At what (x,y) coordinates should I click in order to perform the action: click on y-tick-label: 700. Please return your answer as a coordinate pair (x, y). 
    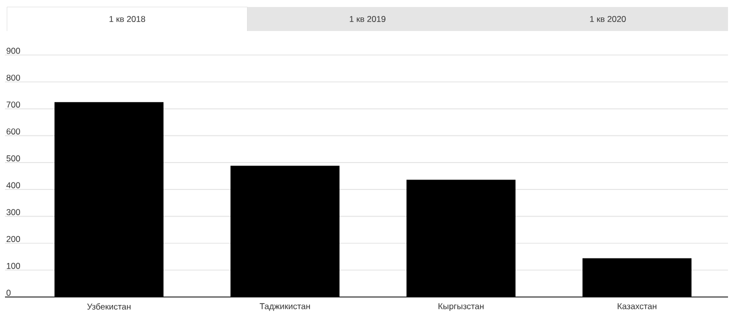
    Looking at the image, I should click on (13, 105).